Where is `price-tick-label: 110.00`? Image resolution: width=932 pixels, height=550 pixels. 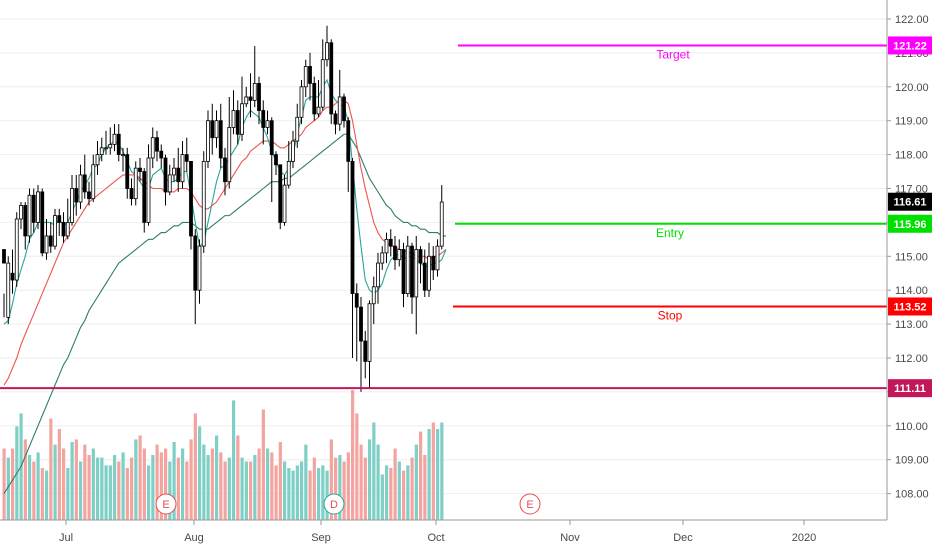 price-tick-label: 110.00 is located at coordinates (911, 427).